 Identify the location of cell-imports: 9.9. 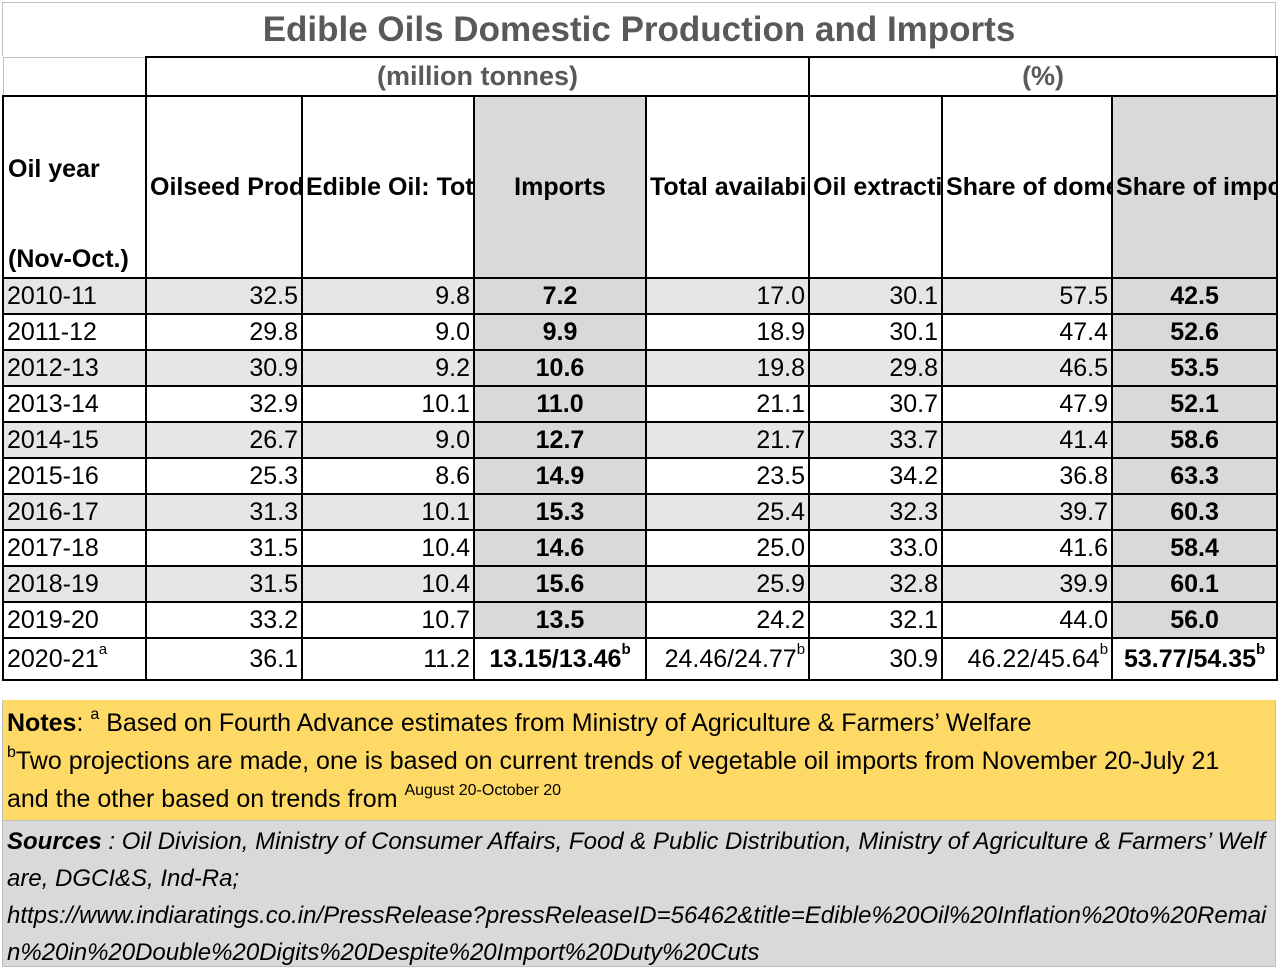
(560, 332).